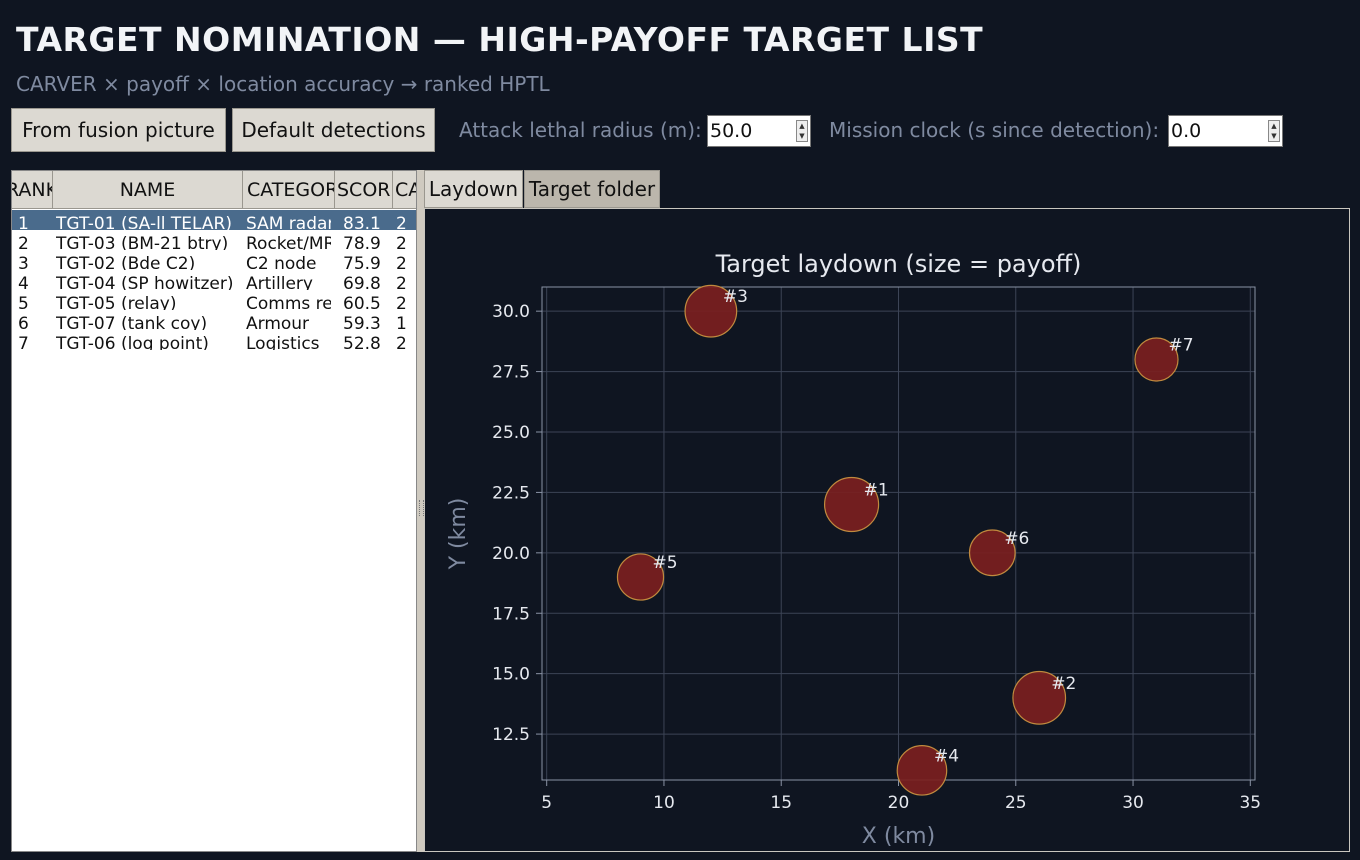 This screenshot has width=1360, height=860. I want to click on table-header: RANK NAME CATEGORY SCORE CA, so click(214, 190).